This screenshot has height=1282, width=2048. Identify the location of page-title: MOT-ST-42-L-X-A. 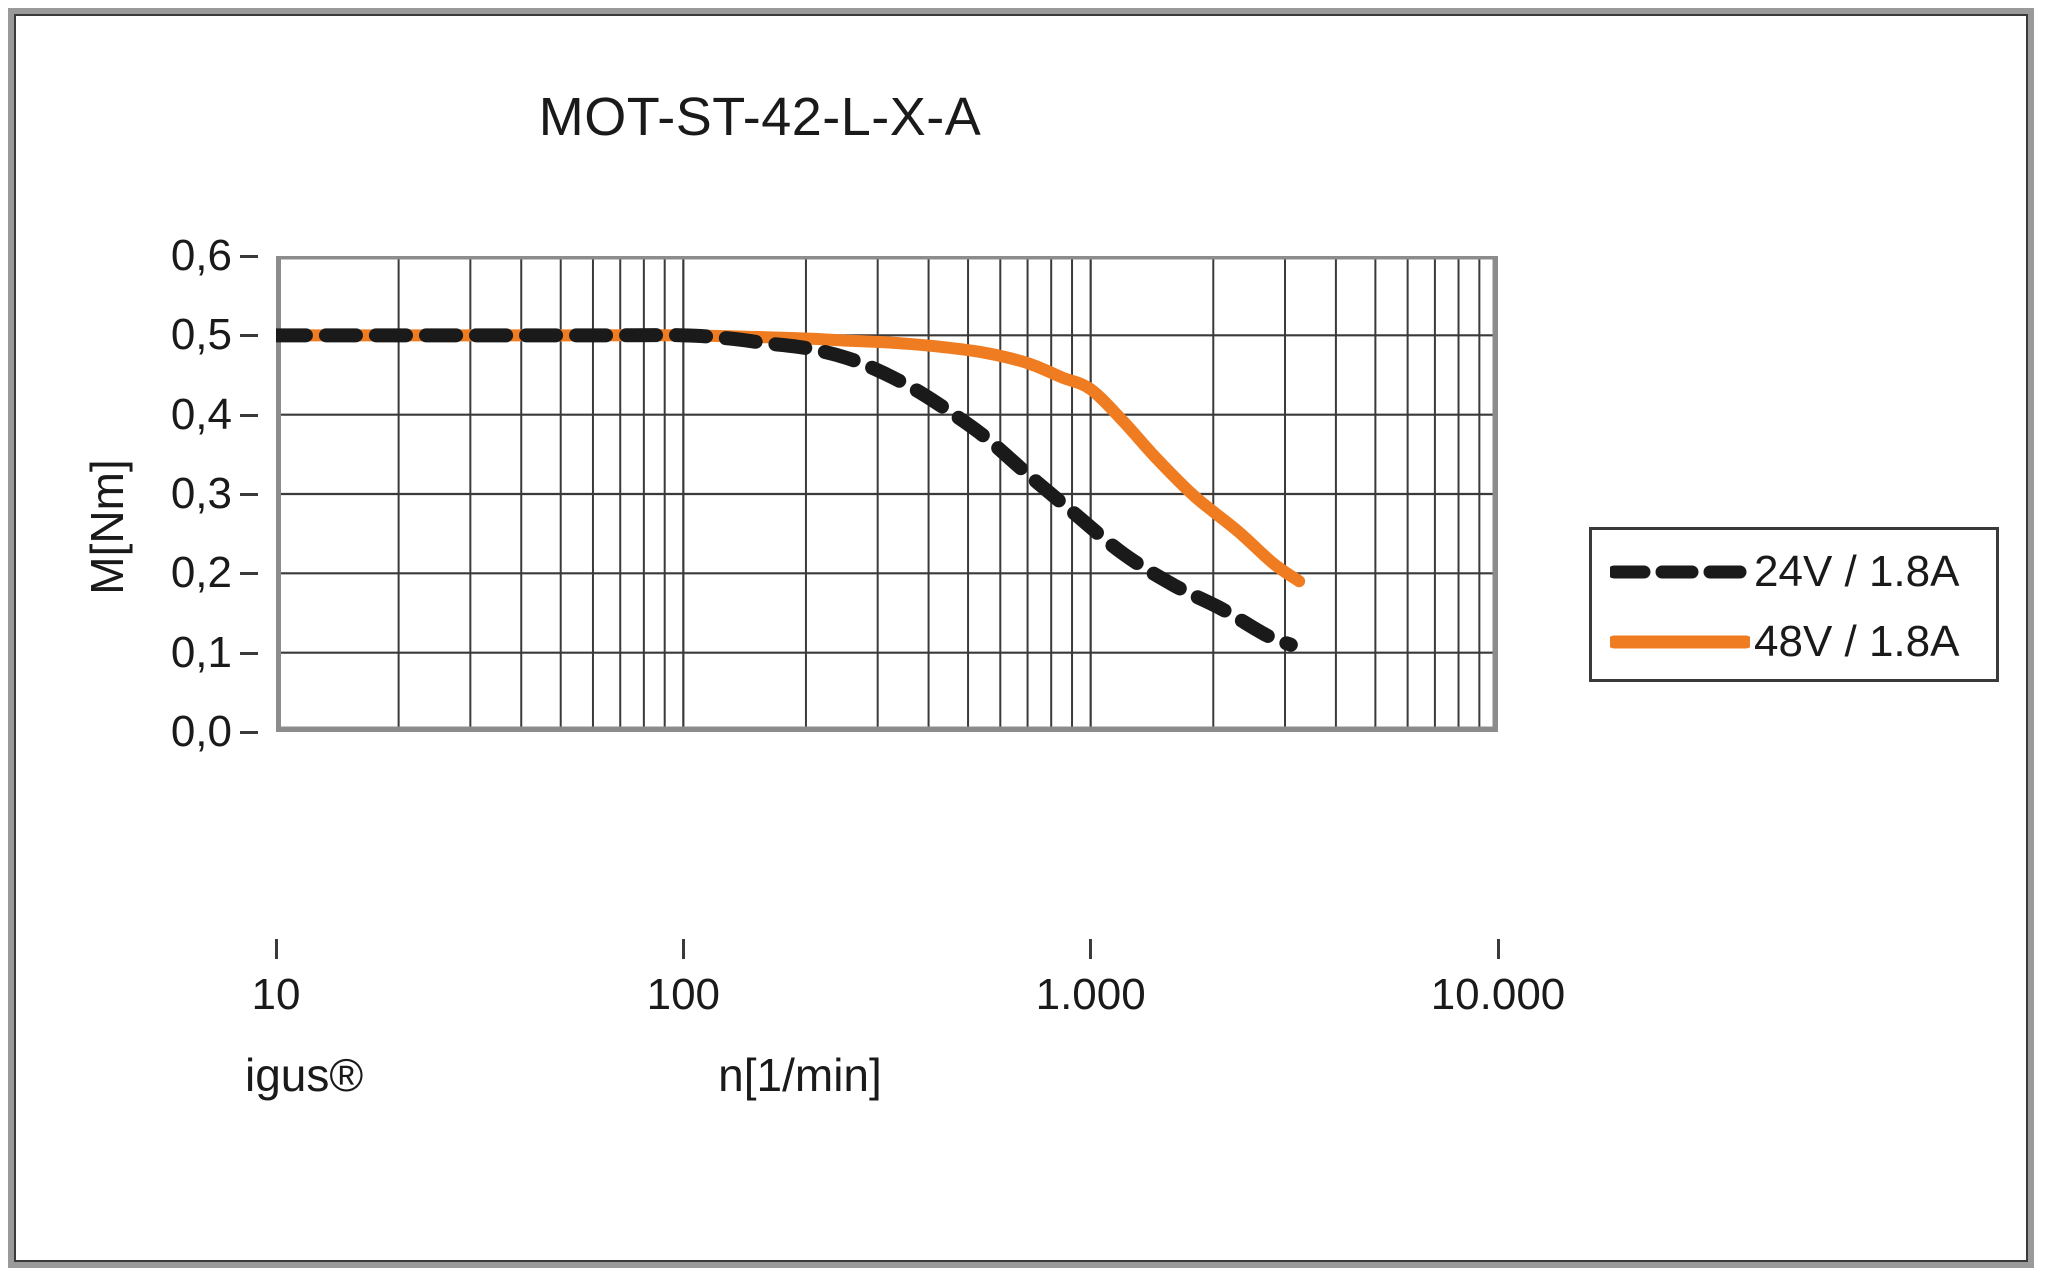
(760, 117).